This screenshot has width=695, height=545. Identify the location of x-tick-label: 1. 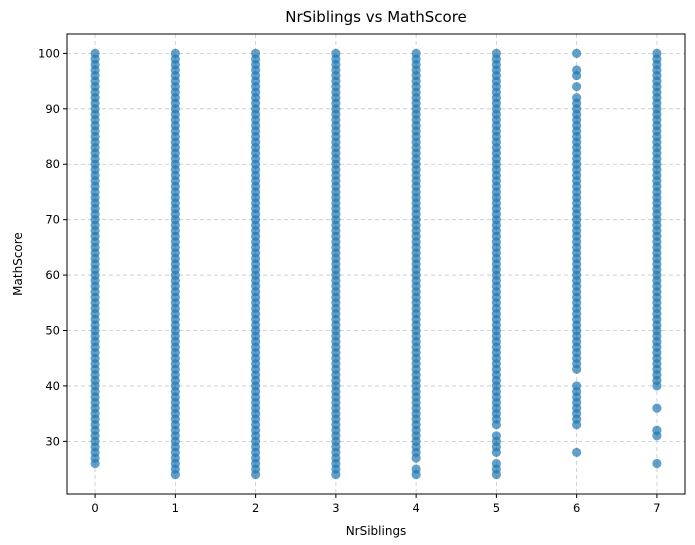
(175, 508).